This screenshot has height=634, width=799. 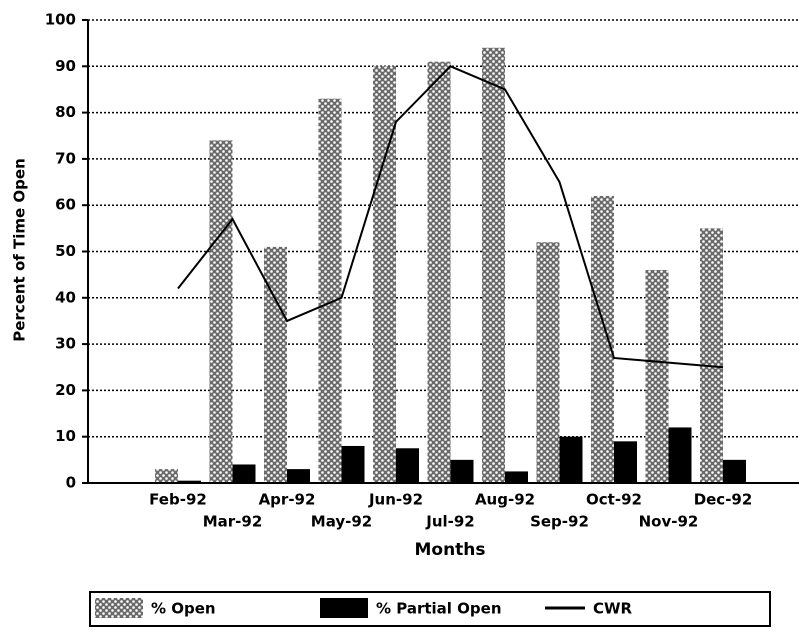 What do you see at coordinates (287, 500) in the screenshot?
I see `x-tick-label: Apr-92` at bounding box center [287, 500].